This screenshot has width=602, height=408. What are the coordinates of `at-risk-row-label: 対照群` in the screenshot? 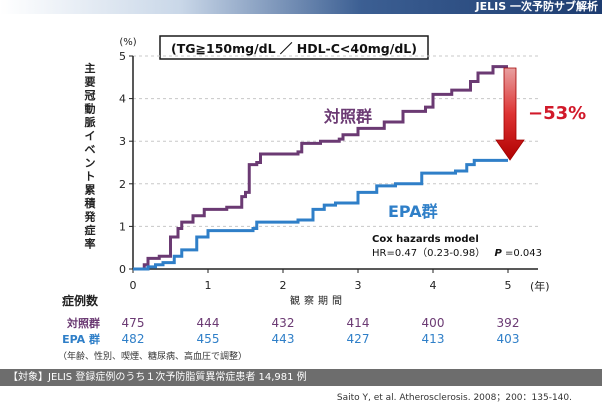 It's located at (83, 323).